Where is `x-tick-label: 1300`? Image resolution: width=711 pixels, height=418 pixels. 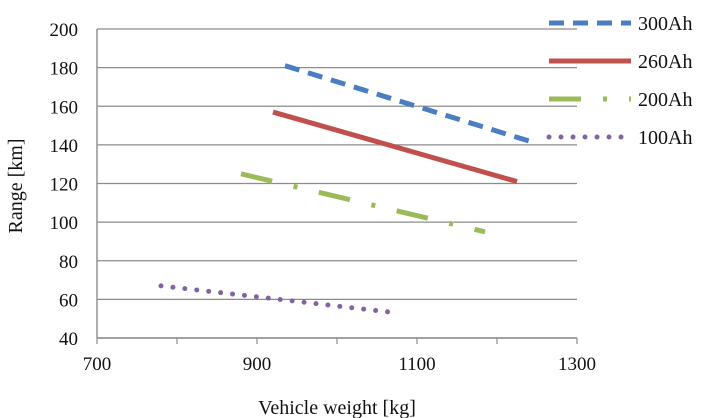 x-tick-label: 1300 is located at coordinates (577, 364).